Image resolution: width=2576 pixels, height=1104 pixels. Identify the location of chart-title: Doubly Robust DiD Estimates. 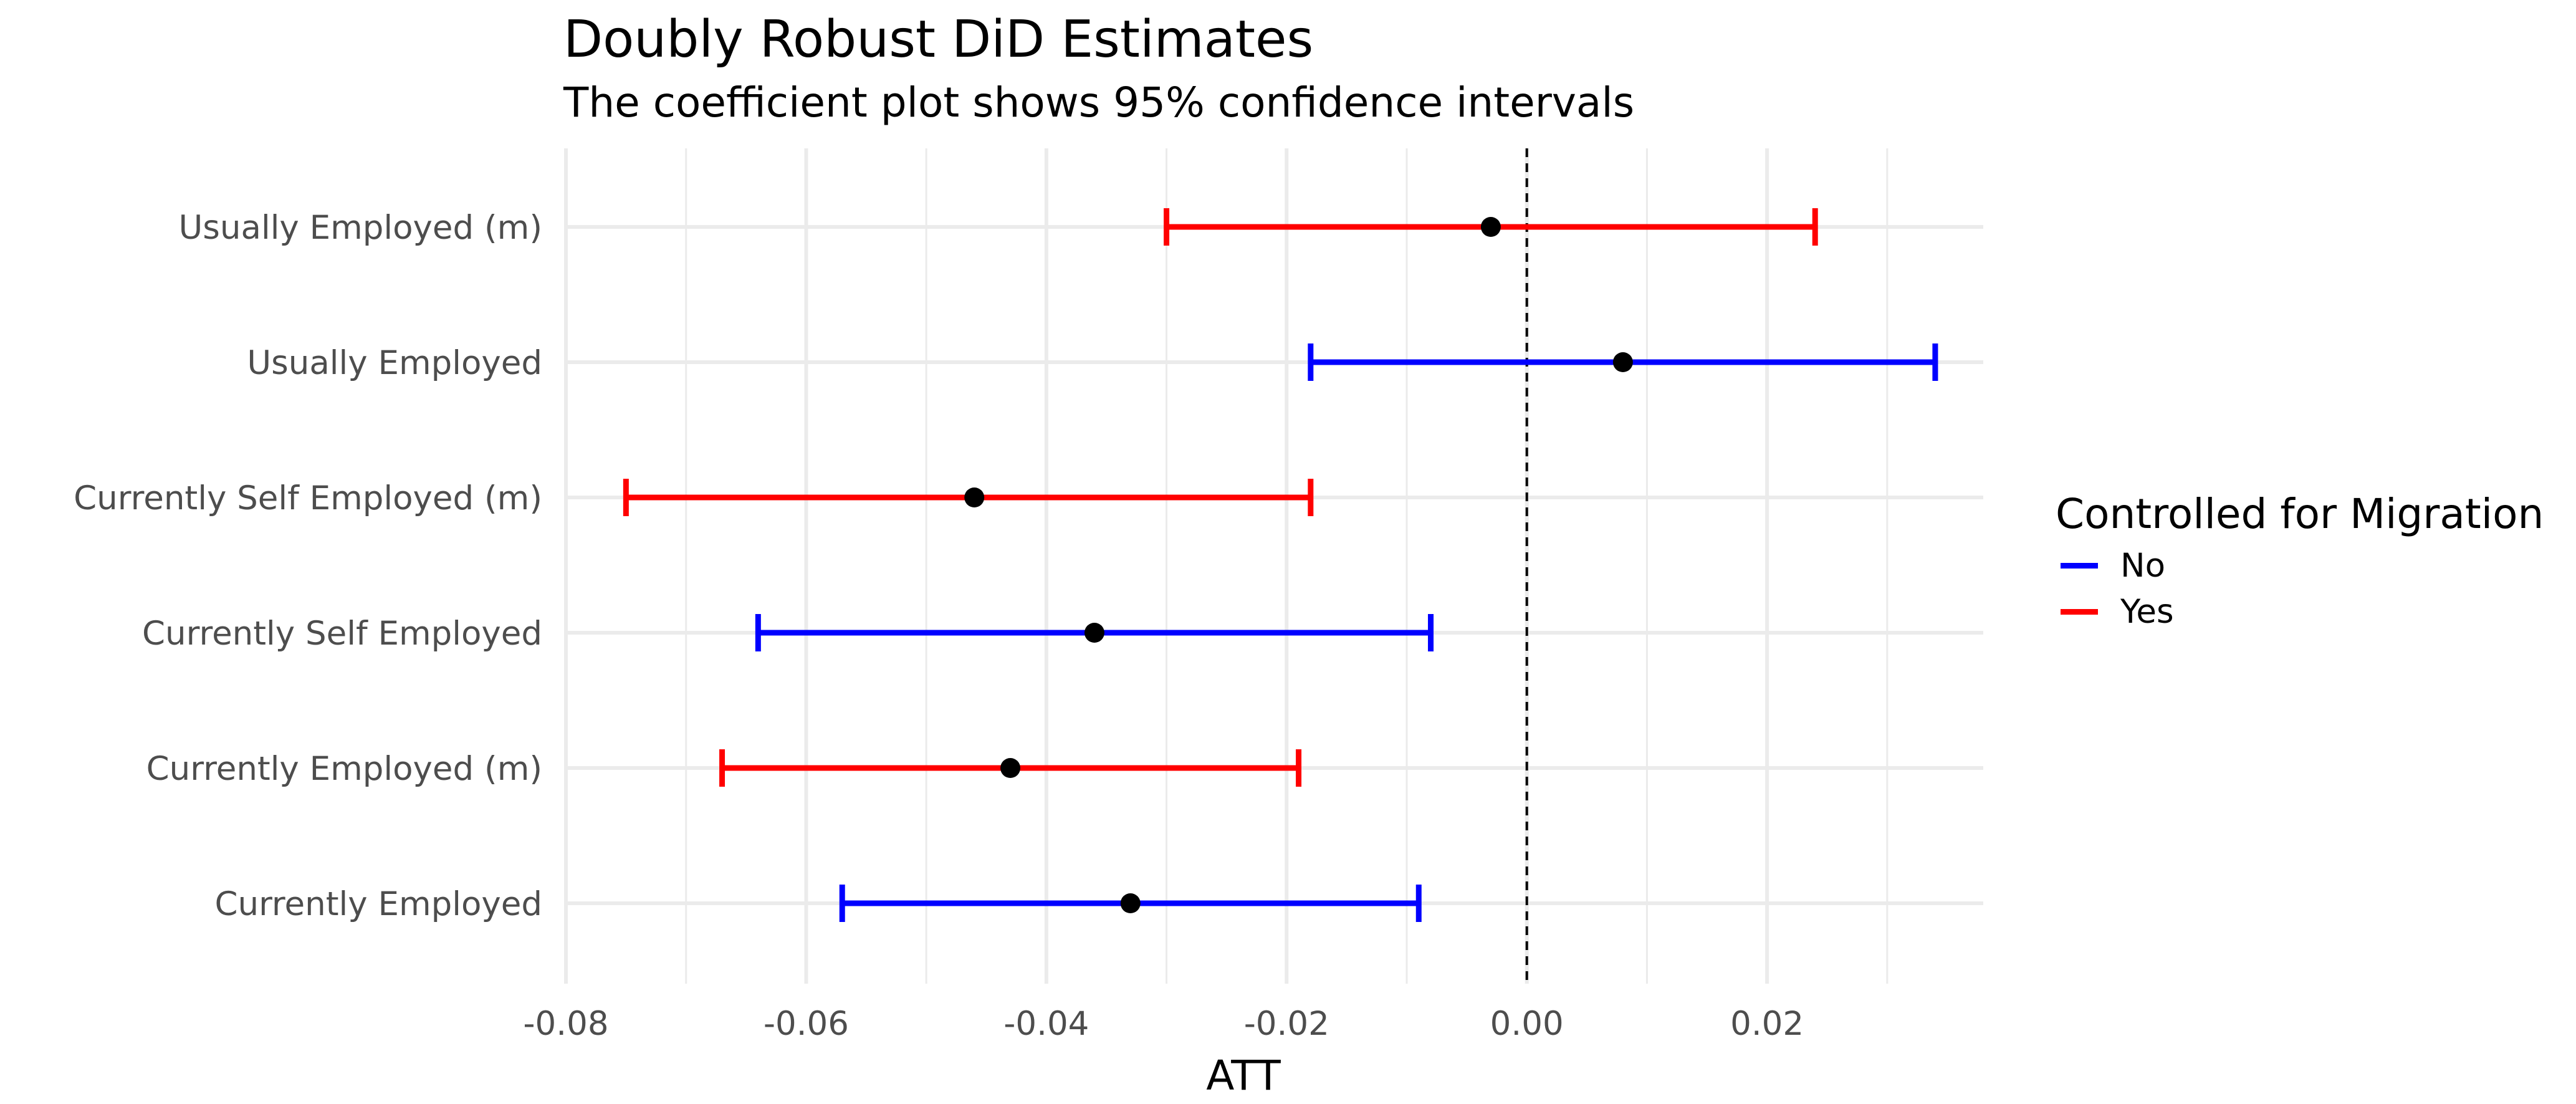
(939, 39).